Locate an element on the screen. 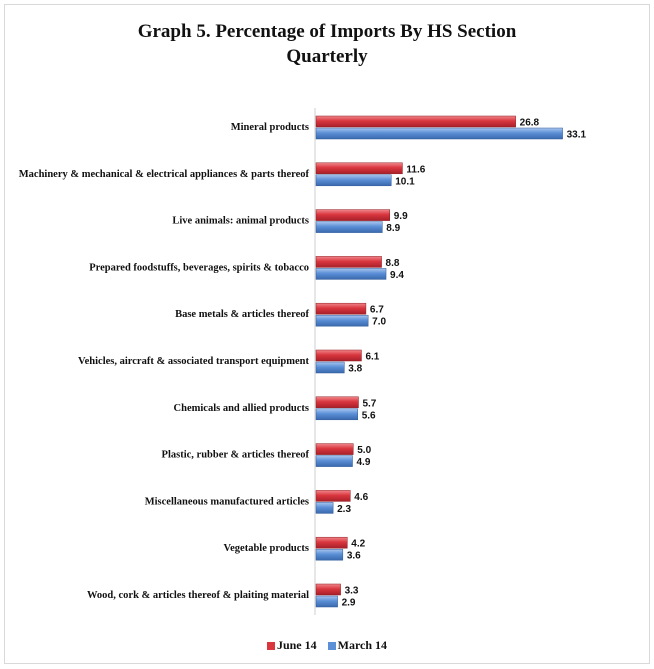 Image resolution: width=654 pixels, height=669 pixels. data-label-june-14: 4.2 is located at coordinates (358, 544).